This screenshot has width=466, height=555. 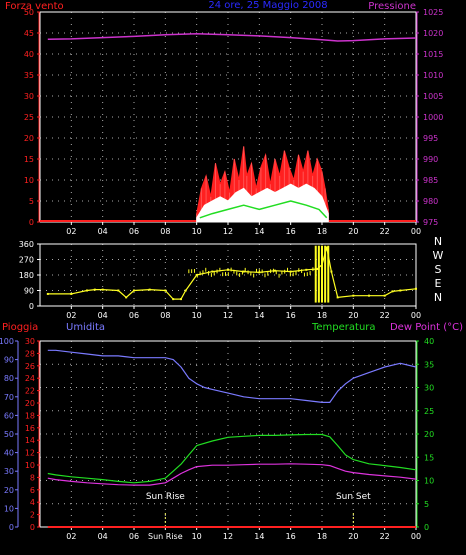 What do you see at coordinates (29, 75) in the screenshot?
I see `wind-tick-label: 35` at bounding box center [29, 75].